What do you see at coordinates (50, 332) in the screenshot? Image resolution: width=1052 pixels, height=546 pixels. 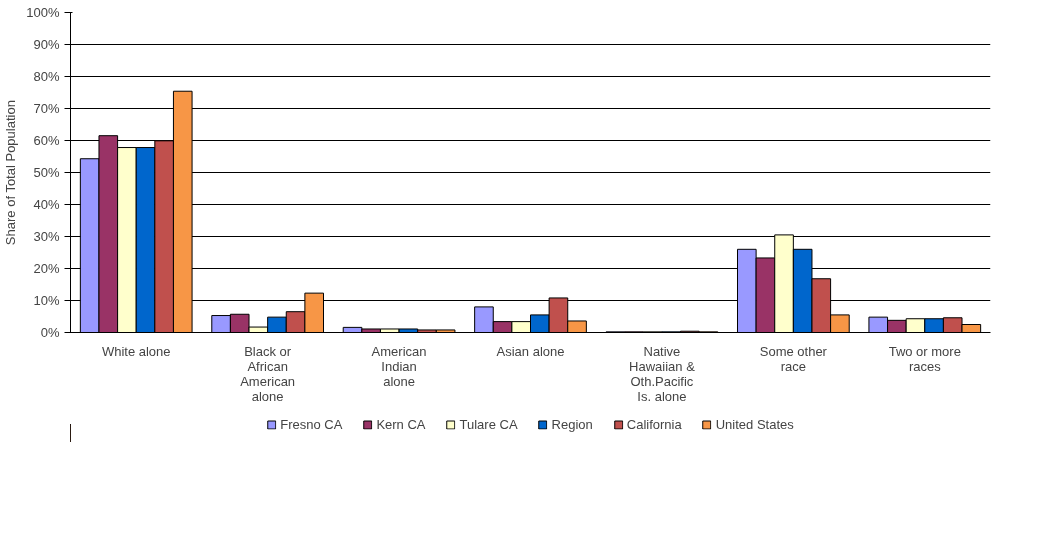 I see `y-tick-label: 0%` at bounding box center [50, 332].